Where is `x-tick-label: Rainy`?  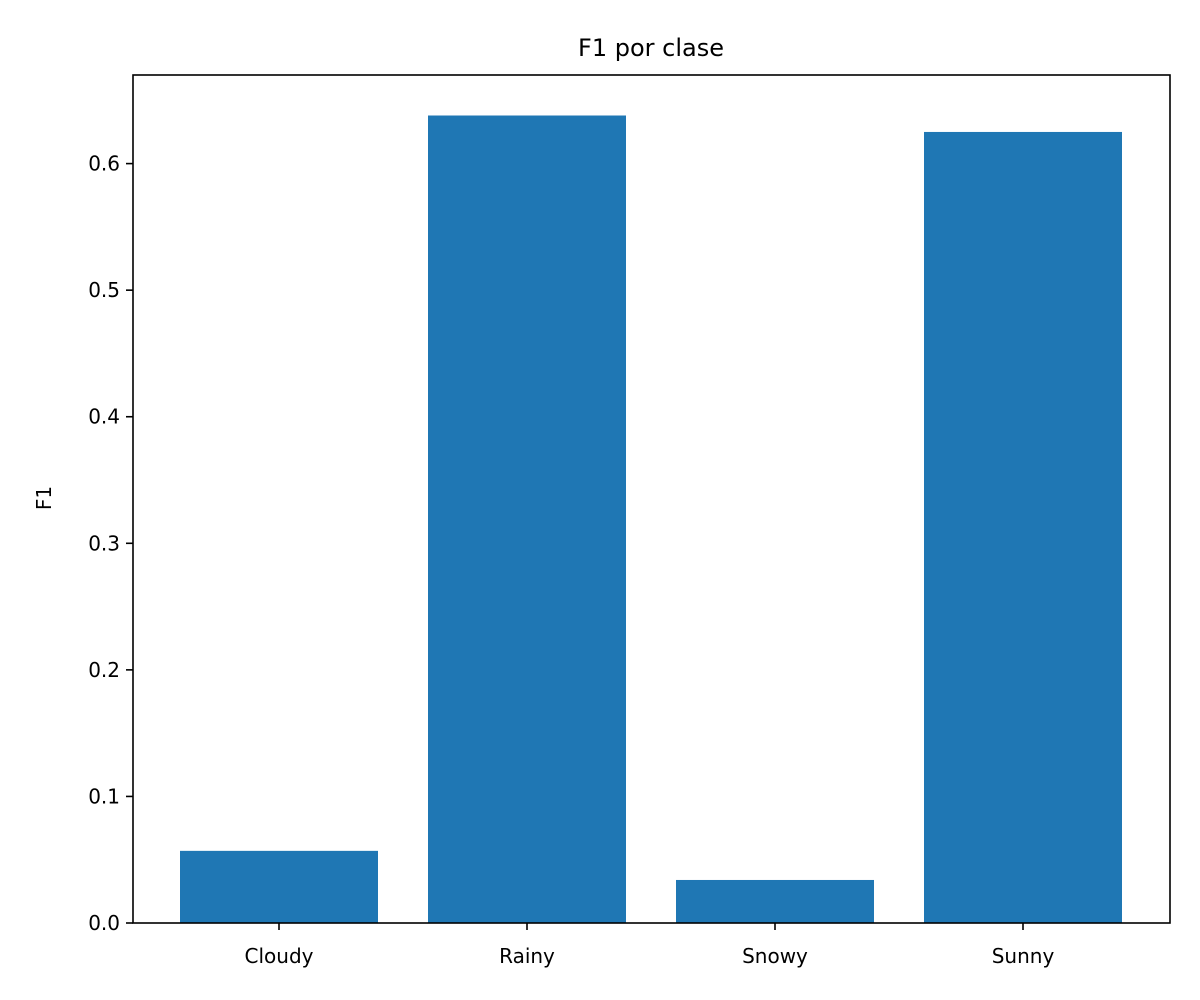
x-tick-label: Rainy is located at coordinates (527, 956).